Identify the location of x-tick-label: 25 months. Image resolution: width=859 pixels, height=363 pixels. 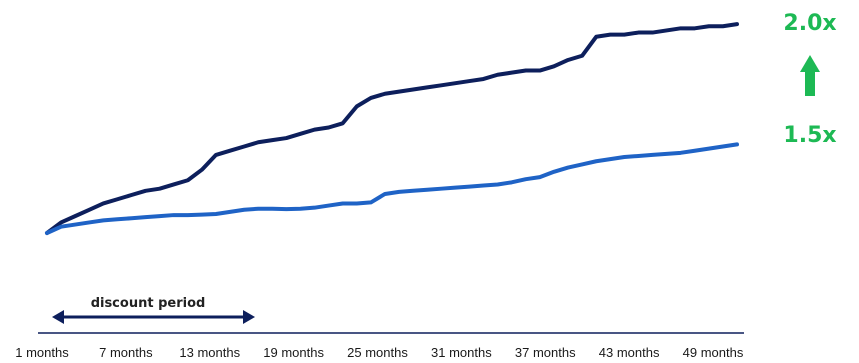
(377, 352).